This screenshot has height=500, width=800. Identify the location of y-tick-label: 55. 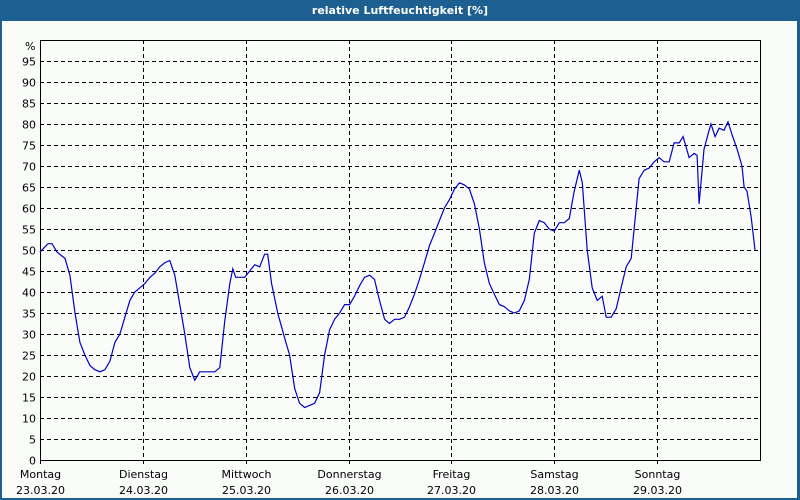
(29, 230).